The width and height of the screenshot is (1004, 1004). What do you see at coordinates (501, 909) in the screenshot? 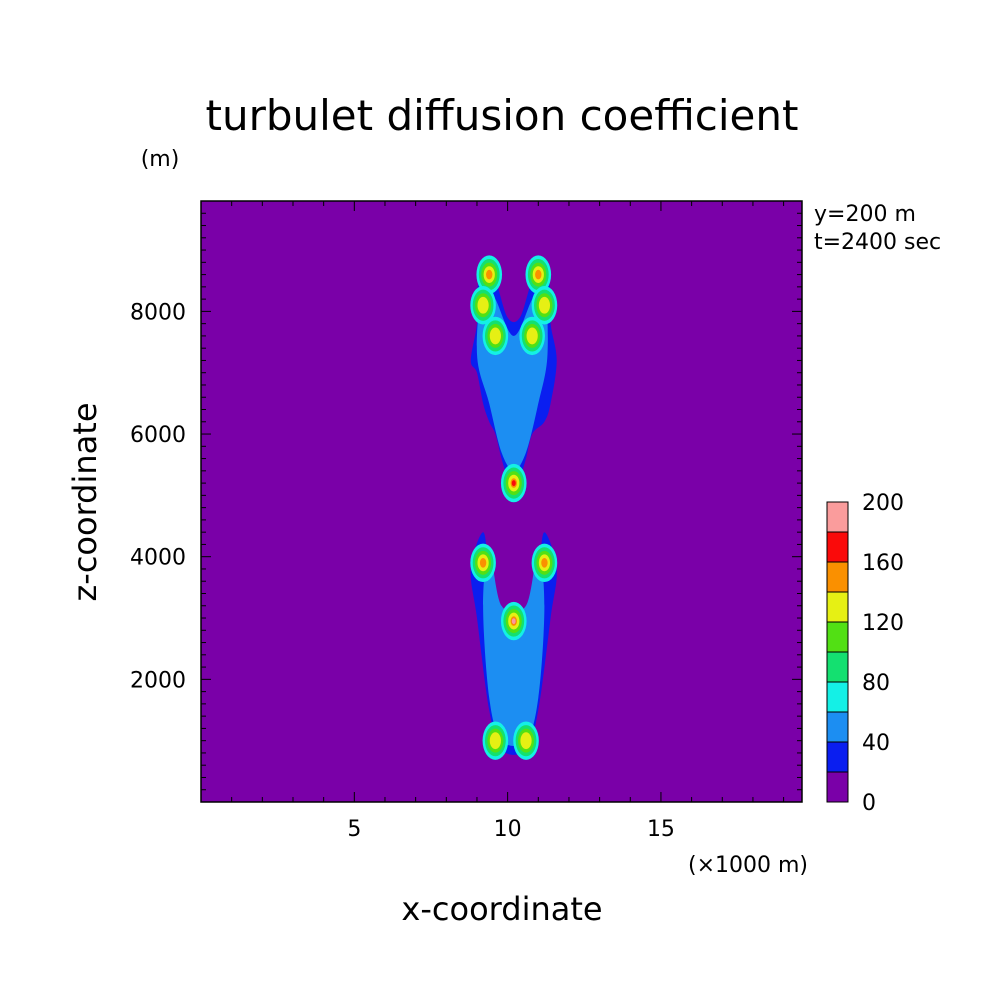
I see `x-axis-label: x-coordinate` at bounding box center [501, 909].